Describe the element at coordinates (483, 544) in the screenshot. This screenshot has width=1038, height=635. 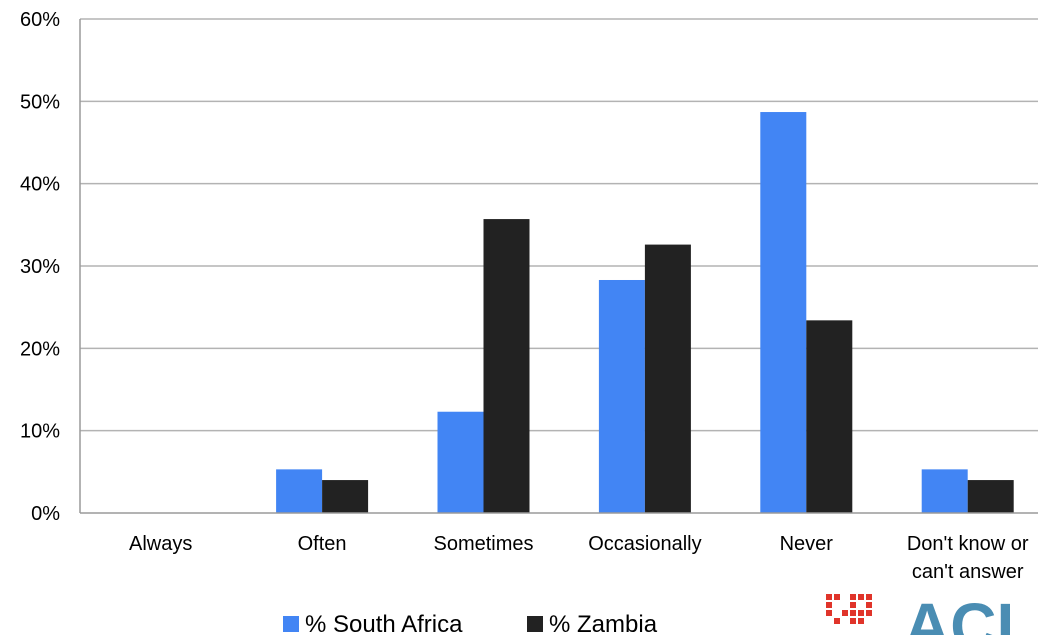
I see `x-category-label: Sometimes` at that location.